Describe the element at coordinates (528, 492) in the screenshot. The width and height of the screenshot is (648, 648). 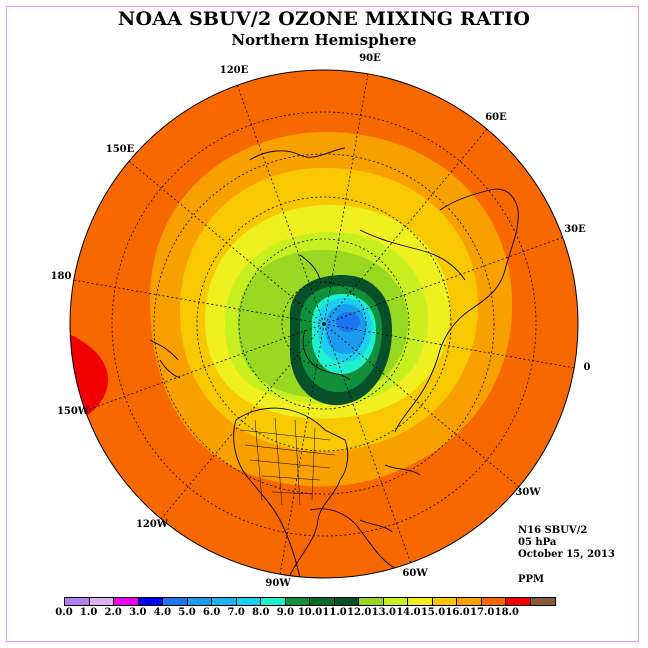
I see `lon-label-30w: 30W` at that location.